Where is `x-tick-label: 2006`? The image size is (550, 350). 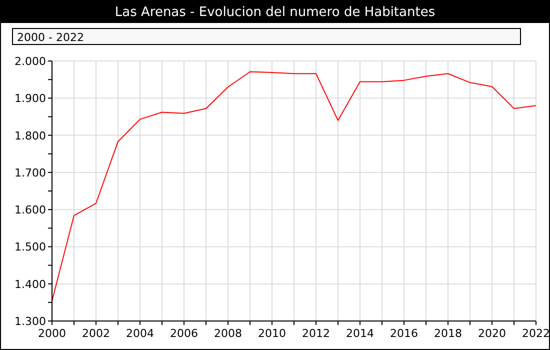 x-tick-label: 2006 is located at coordinates (184, 333).